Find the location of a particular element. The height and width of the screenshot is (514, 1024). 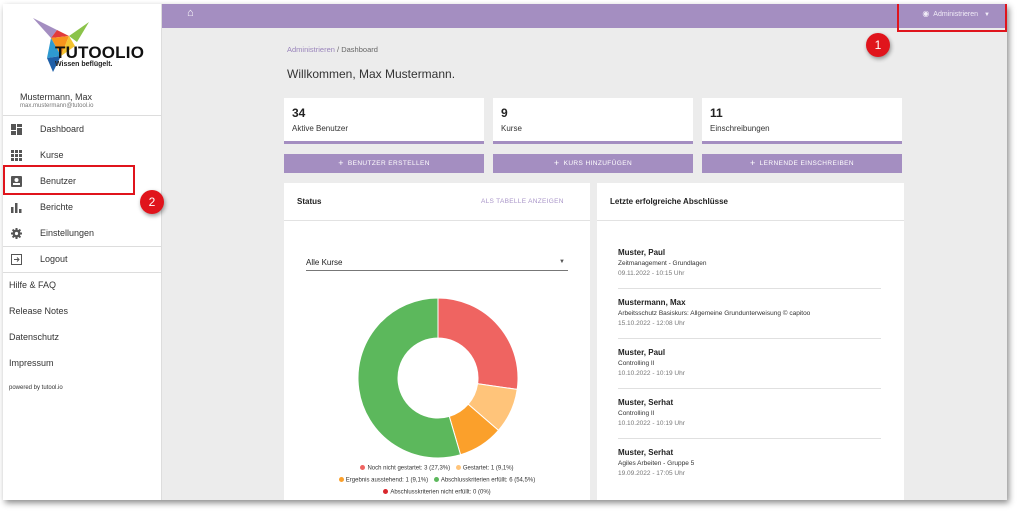

logo-icon is located at coordinates (61, 45).